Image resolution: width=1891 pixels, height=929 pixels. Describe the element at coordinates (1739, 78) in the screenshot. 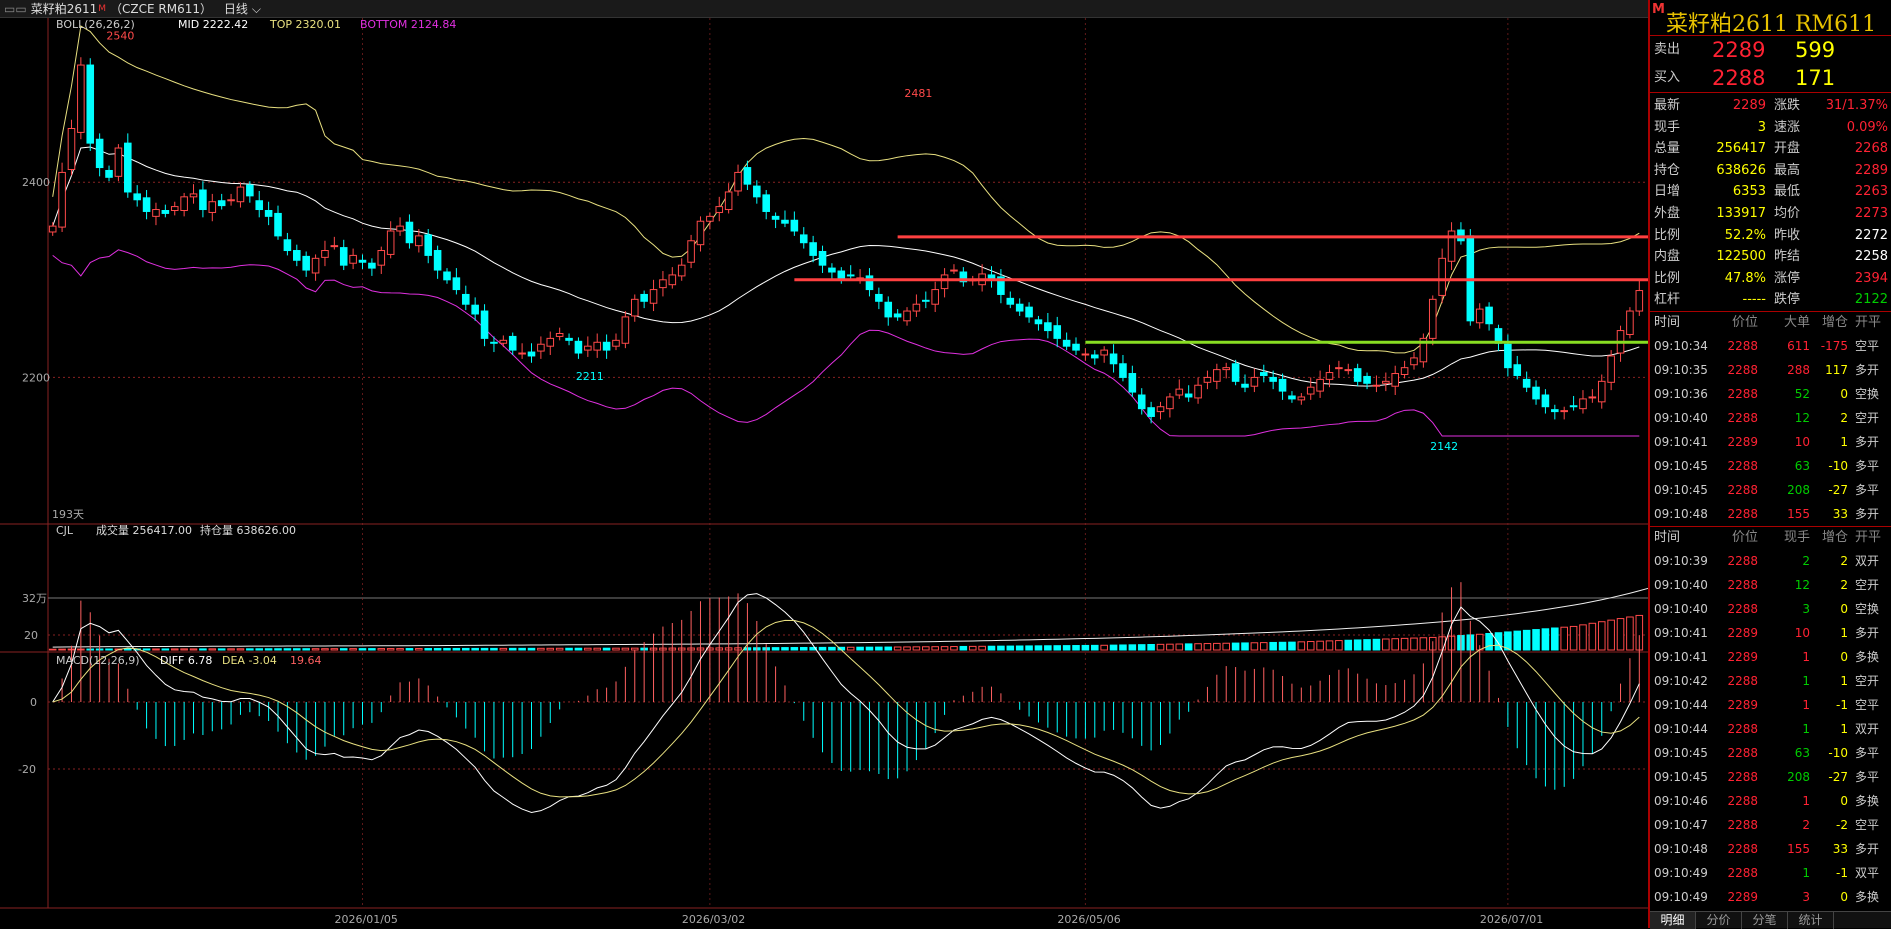

I see `bid-price: 2288` at that location.